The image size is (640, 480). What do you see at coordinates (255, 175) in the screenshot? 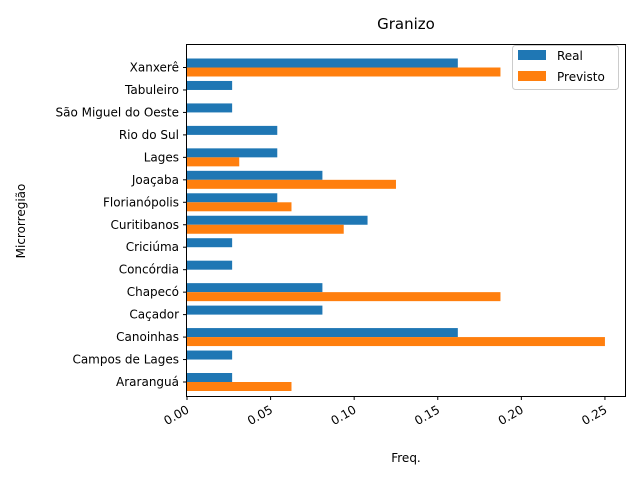
I see `bar-real-joacaba` at bounding box center [255, 175].